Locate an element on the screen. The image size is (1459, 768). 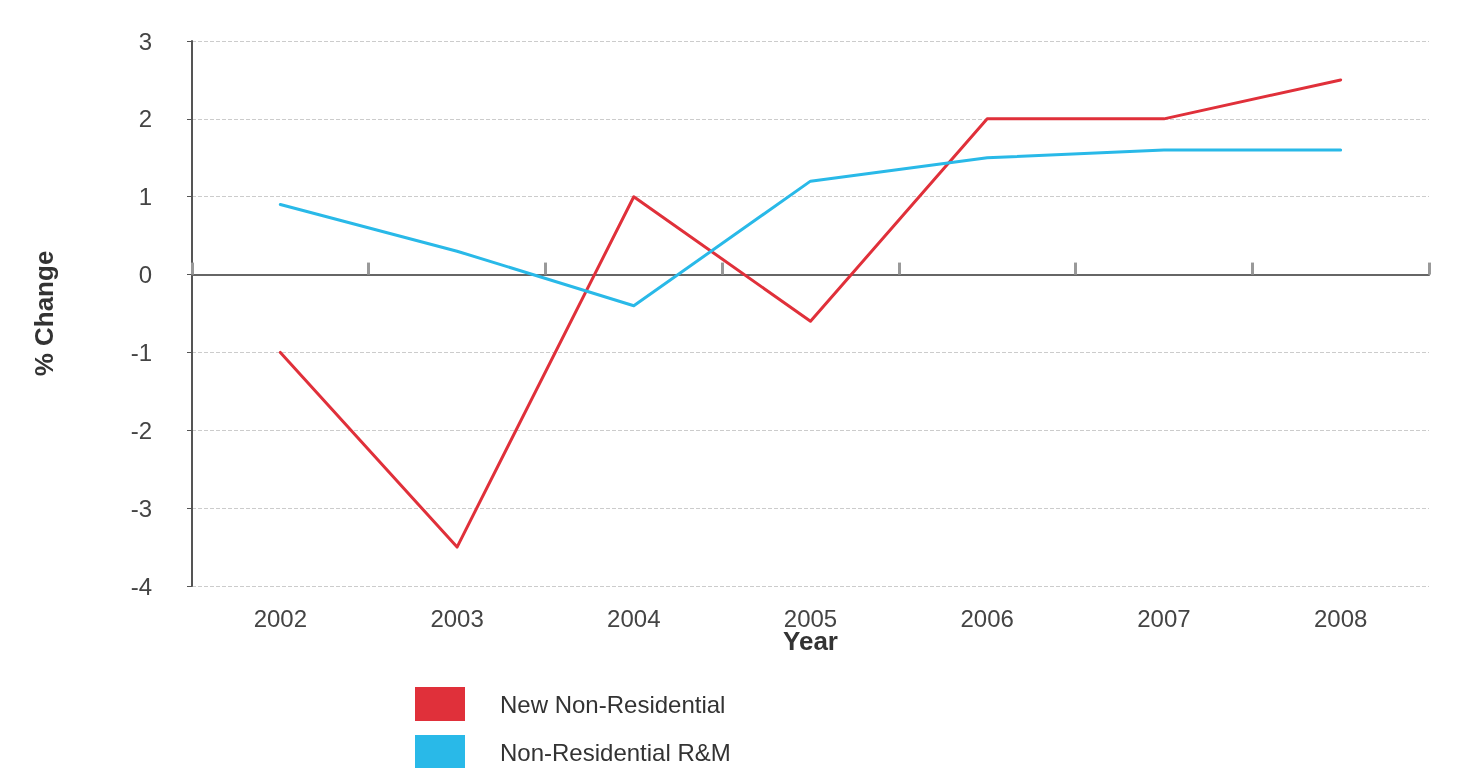
y-tick-label: 1 is located at coordinates (145, 197).